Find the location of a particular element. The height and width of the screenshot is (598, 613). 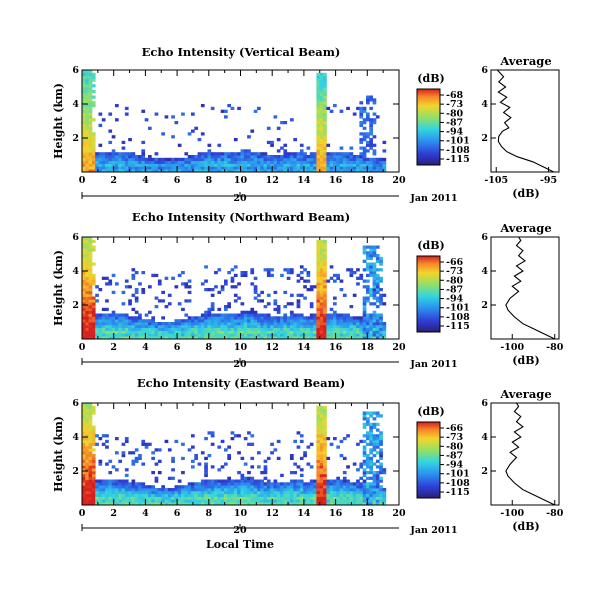

colorbar-tick-label: -108 is located at coordinates (458, 483).